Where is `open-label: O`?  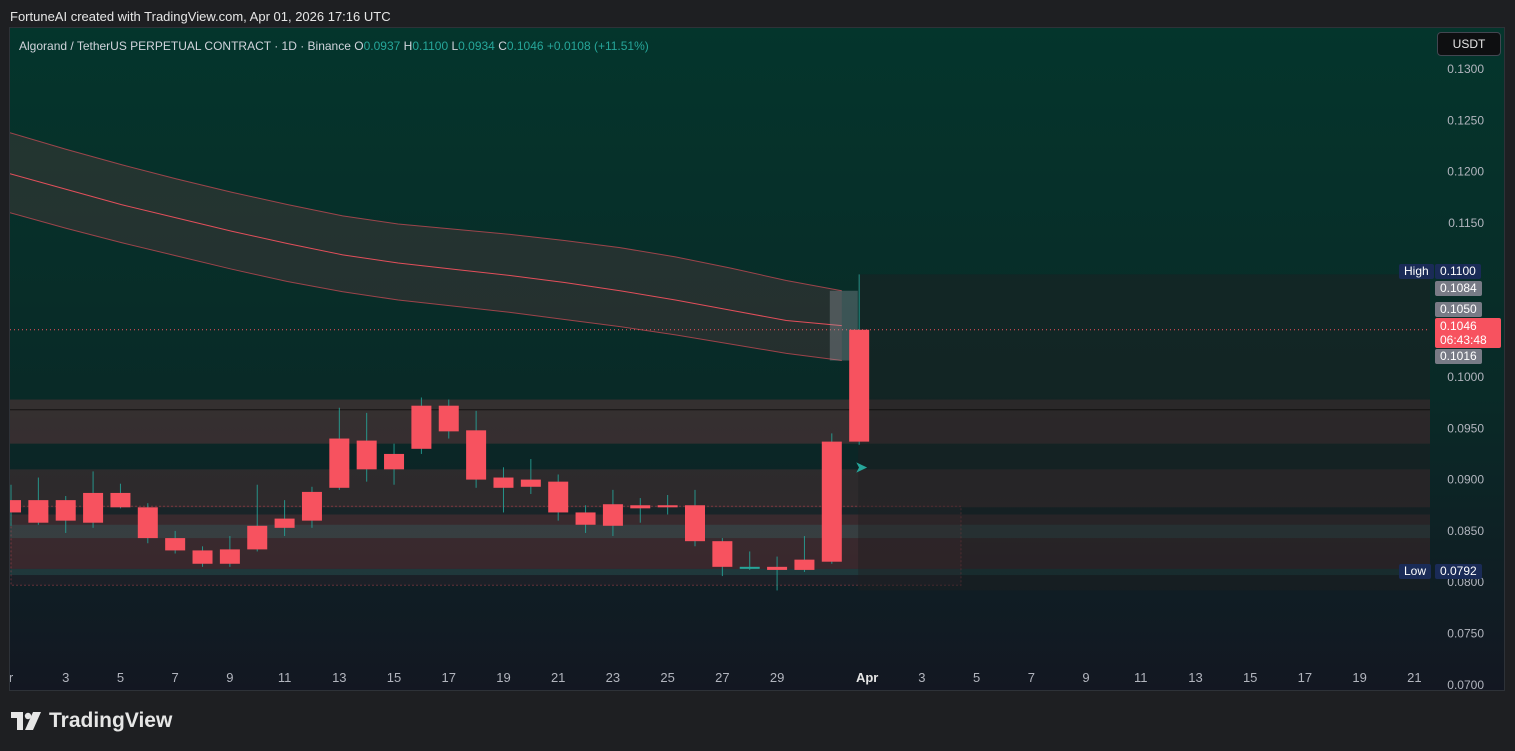
open-label: O is located at coordinates (359, 46).